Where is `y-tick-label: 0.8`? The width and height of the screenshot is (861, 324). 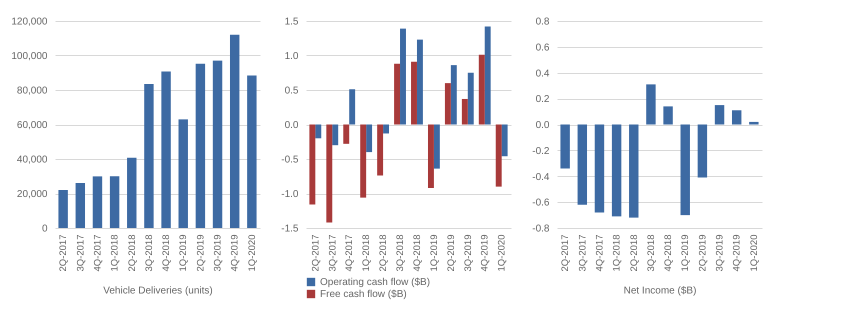 y-tick-label: 0.8 is located at coordinates (543, 22).